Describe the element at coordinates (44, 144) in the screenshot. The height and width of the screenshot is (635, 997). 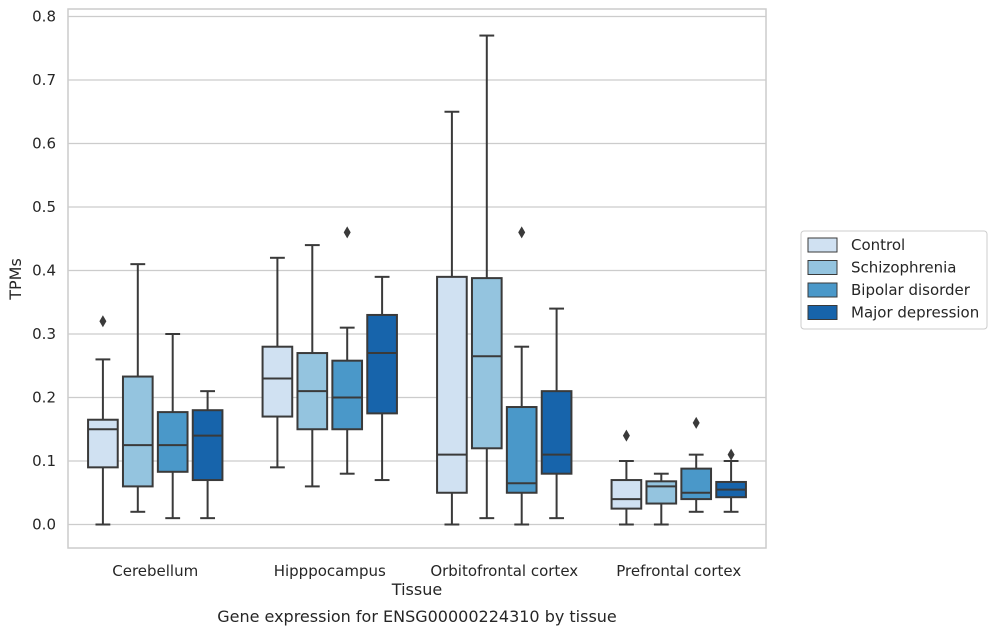
I see `y-tick-label: 0.6` at that location.